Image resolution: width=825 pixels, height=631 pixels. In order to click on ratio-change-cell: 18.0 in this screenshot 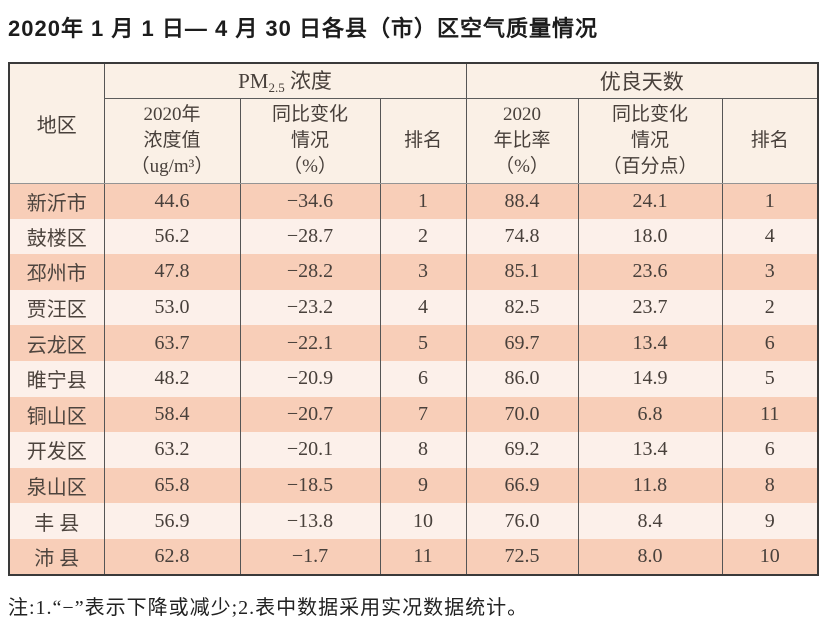, I will do `click(650, 236)`.